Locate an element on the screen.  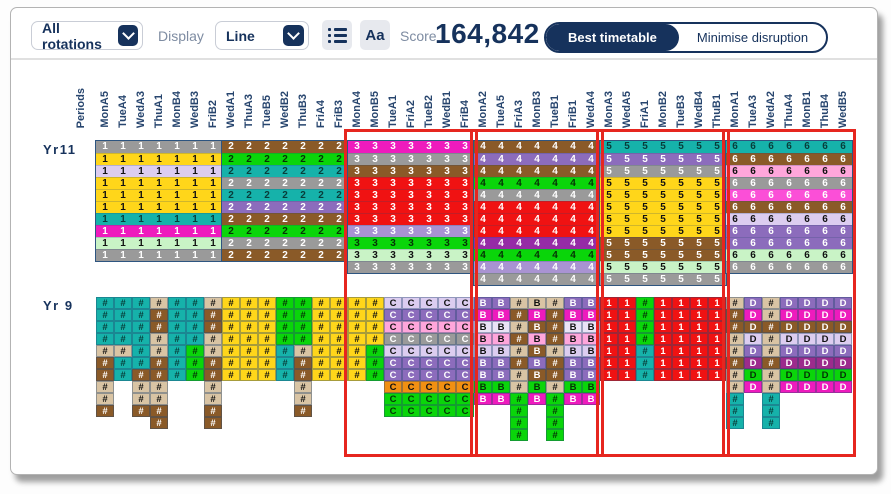
yr11-row: 1 1 1 1 1 1 1 is located at coordinates (159, 171).